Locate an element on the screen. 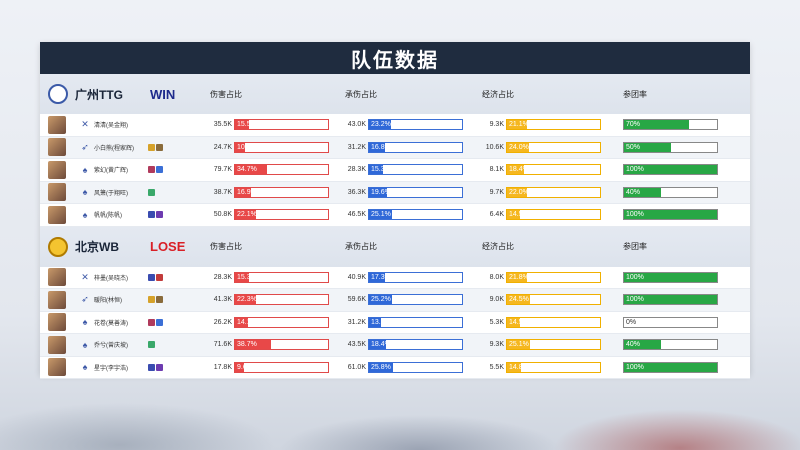 Image resolution: width=800 pixels, height=450 pixels. taken-stat: 28.3K 15.3% is located at coordinates (401, 170).